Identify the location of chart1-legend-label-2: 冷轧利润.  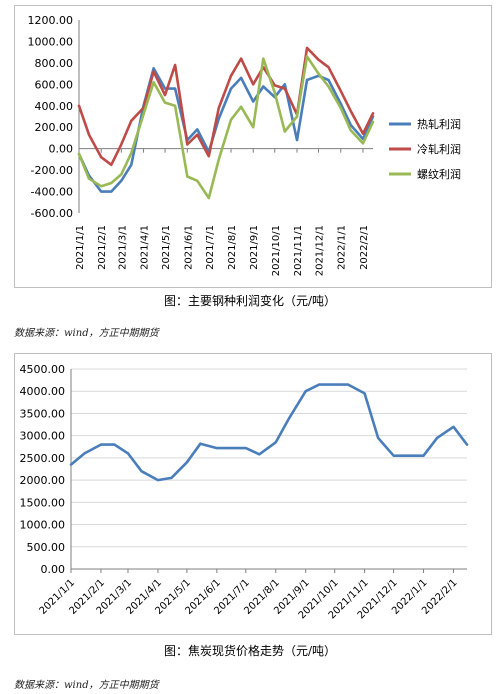
(439, 149).